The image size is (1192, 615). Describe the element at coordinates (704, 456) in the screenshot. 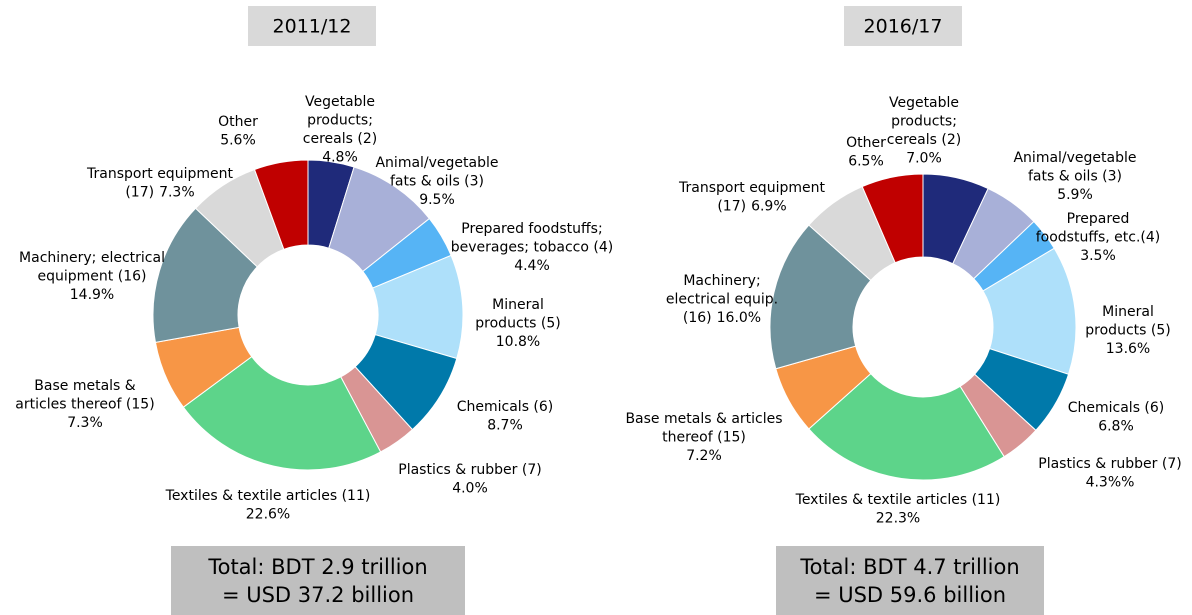

I see `value-label: 7.2%` at that location.